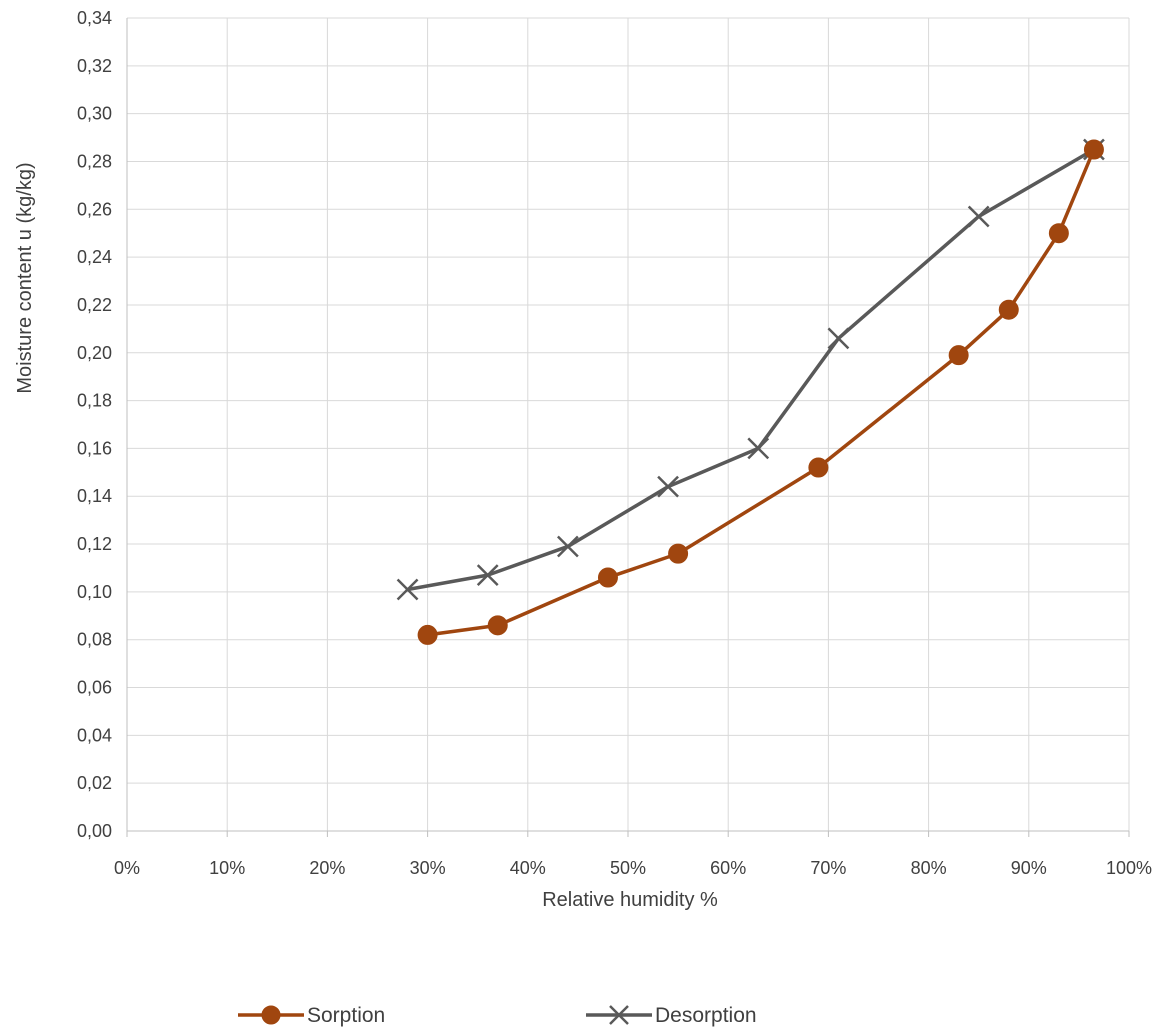  What do you see at coordinates (94, 592) in the screenshot?
I see `y-tick-label: 0,10` at bounding box center [94, 592].